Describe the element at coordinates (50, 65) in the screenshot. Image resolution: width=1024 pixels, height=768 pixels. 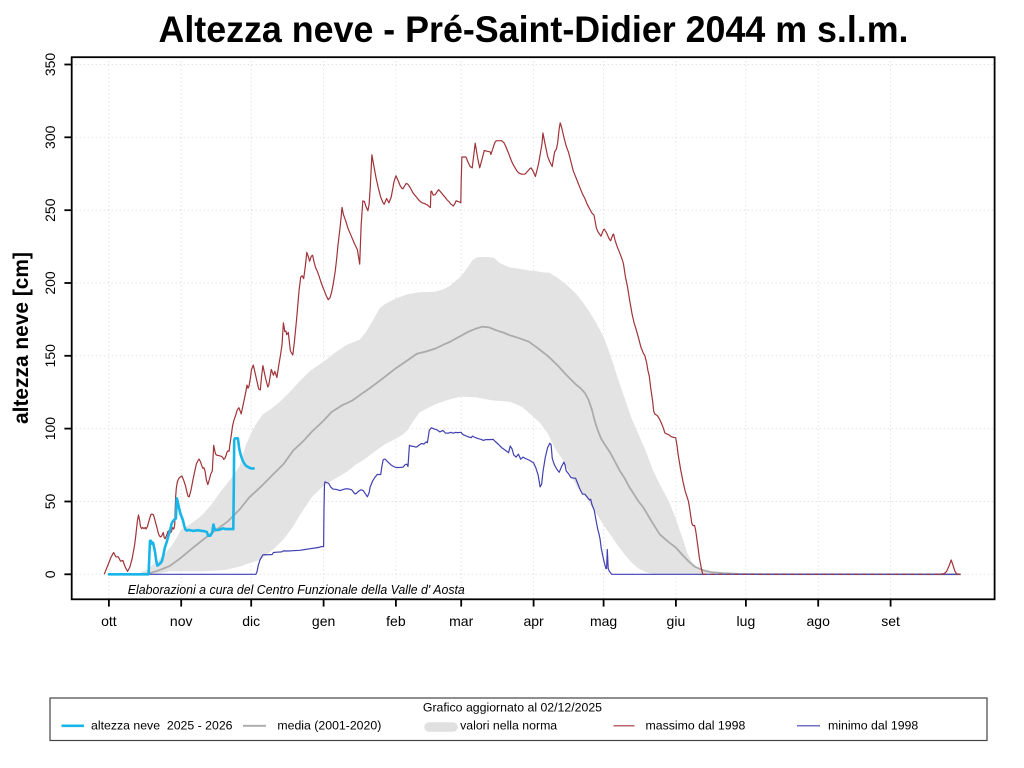
I see `svg-text: 350` at that location.